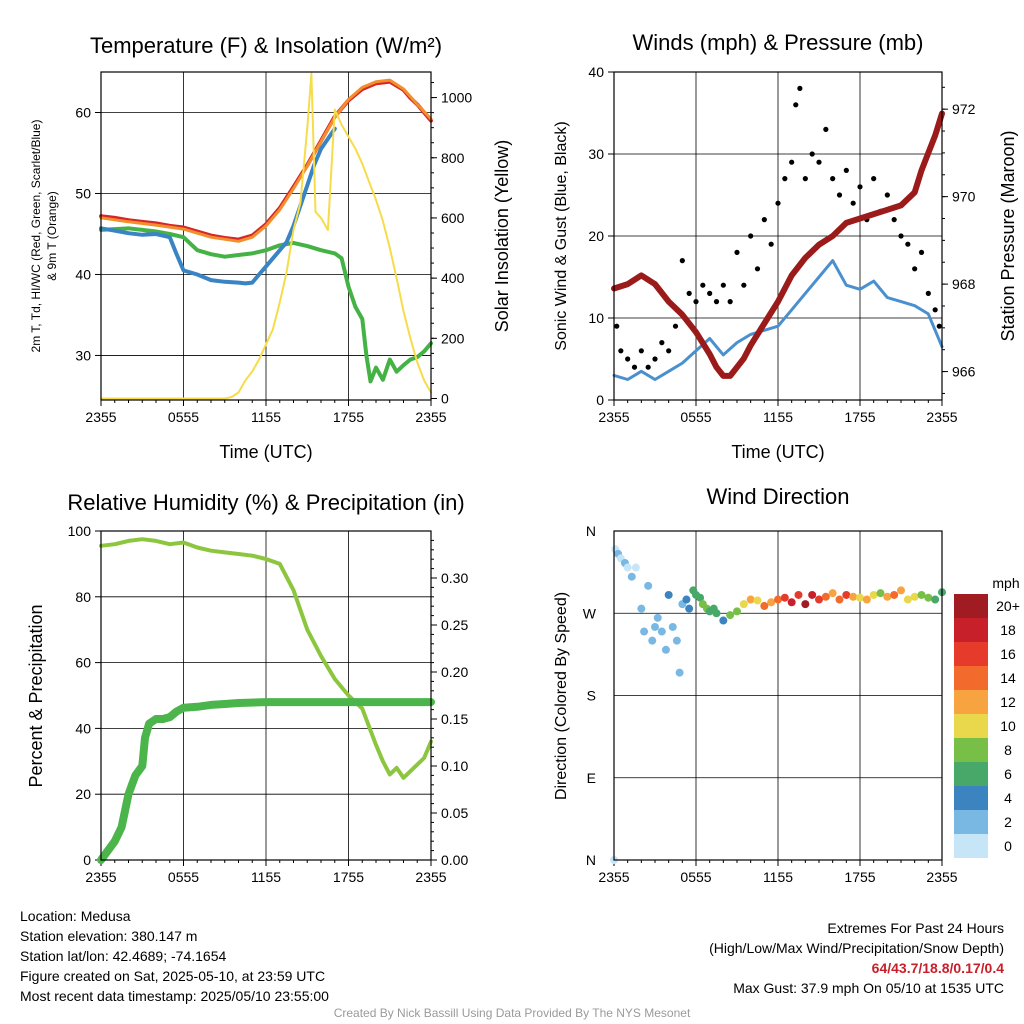 This screenshot has height=1024, width=1024. Describe the element at coordinates (1008, 774) in the screenshot. I see `colorbar-label: 6` at that location.